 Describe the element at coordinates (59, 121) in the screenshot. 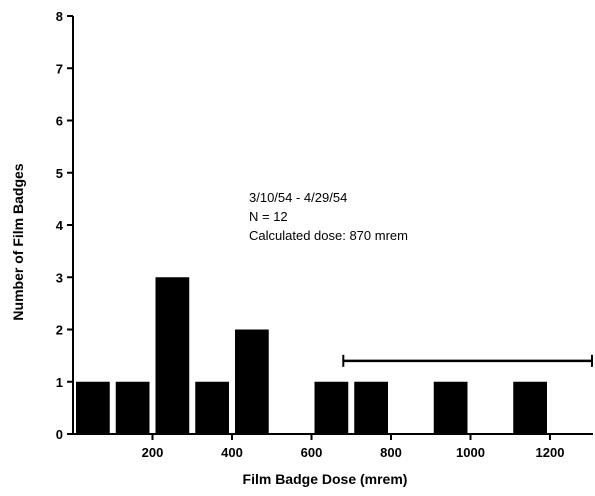

I see `y-tick-label-6: 6` at that location.